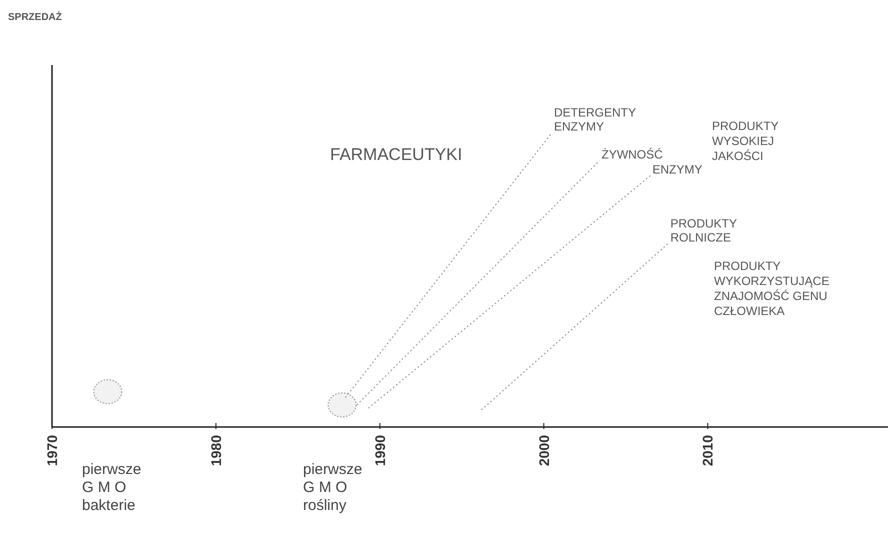 This screenshot has width=890, height=550. What do you see at coordinates (677, 169) in the screenshot?
I see `series-label: ENZYMY` at bounding box center [677, 169].